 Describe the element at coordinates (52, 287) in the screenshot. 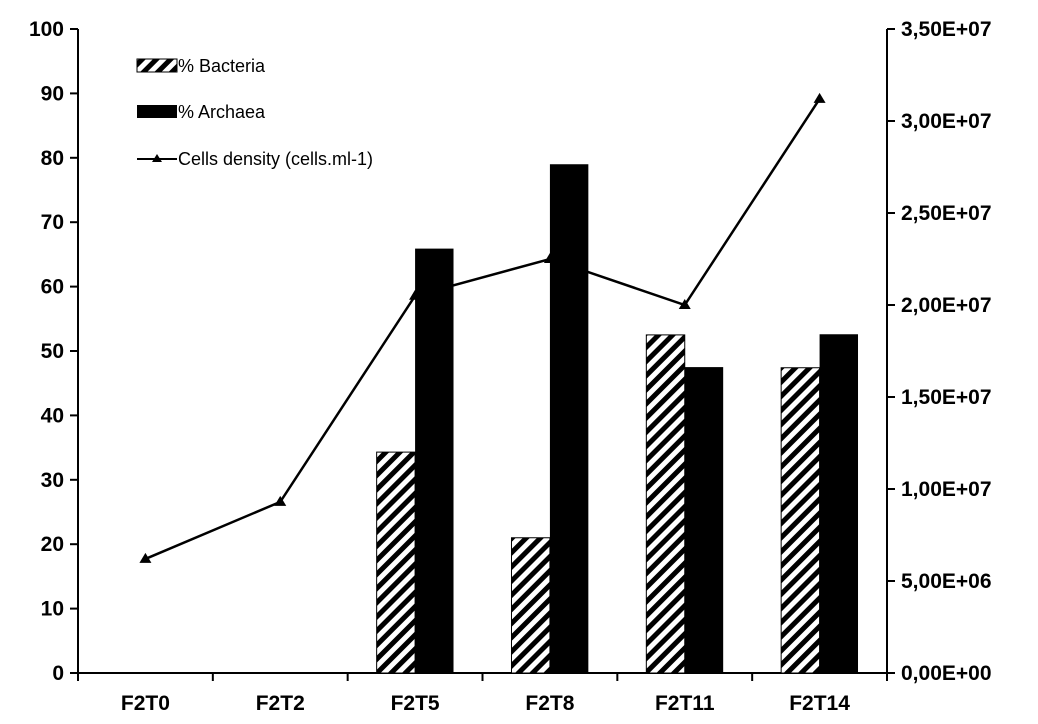

I see `left-y-tick-label: 60` at that location.